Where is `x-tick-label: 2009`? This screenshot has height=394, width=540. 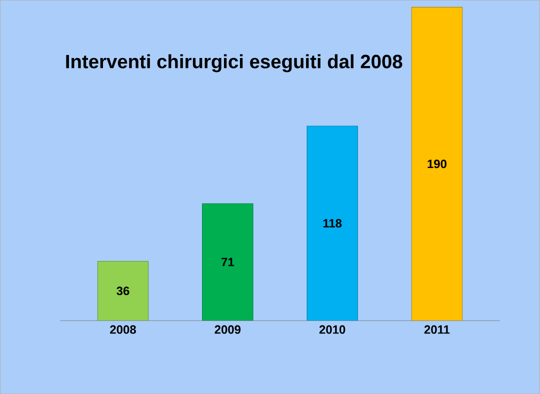 x-tick-label: 2009 is located at coordinates (227, 329).